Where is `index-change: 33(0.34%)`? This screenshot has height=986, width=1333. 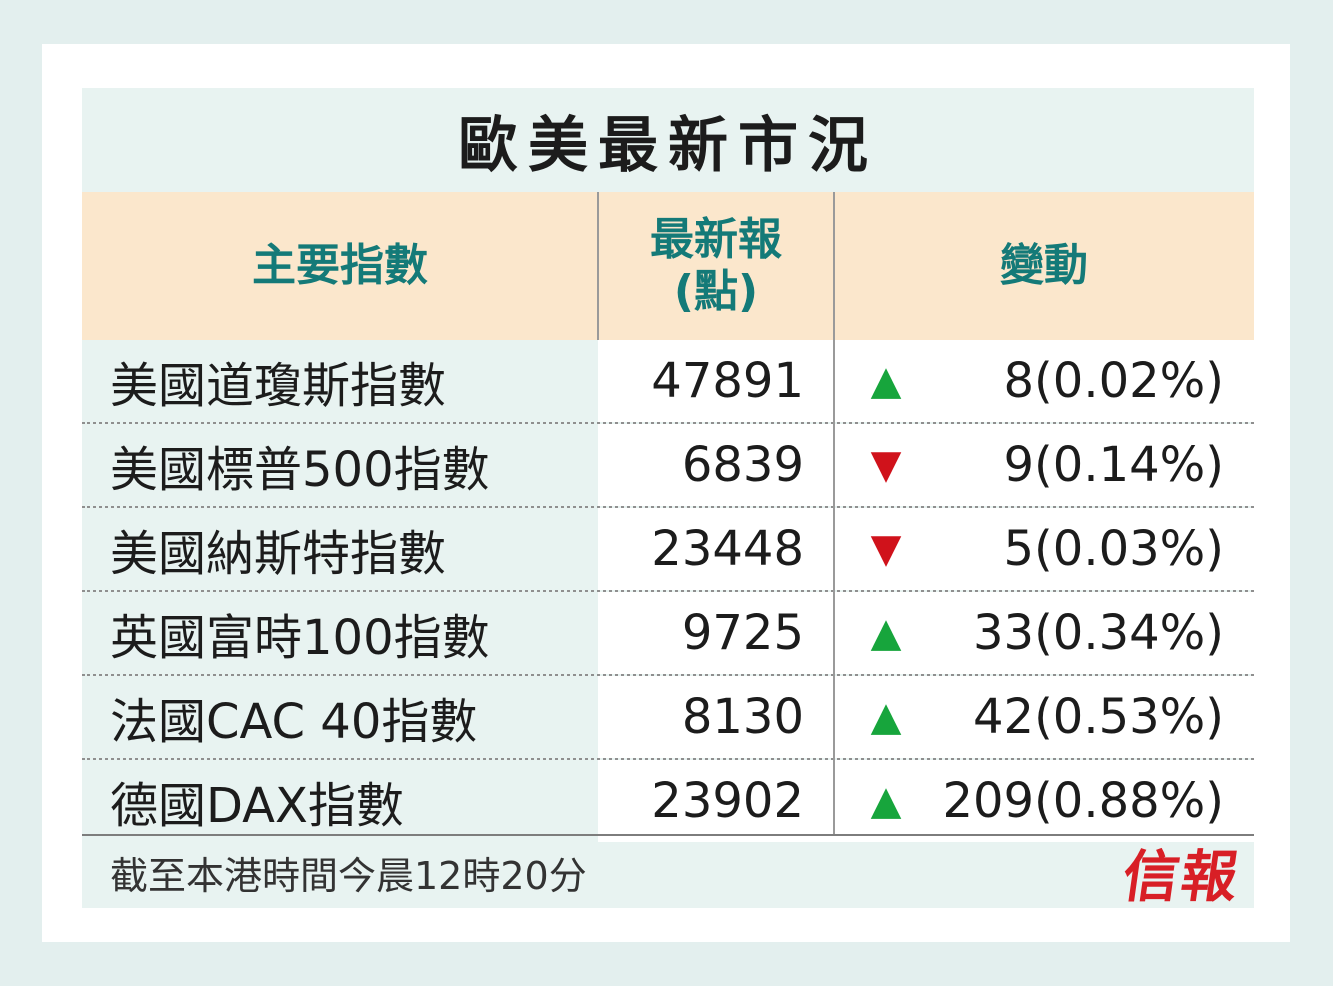 index-change: 33(0.34%) is located at coordinates (1098, 633).